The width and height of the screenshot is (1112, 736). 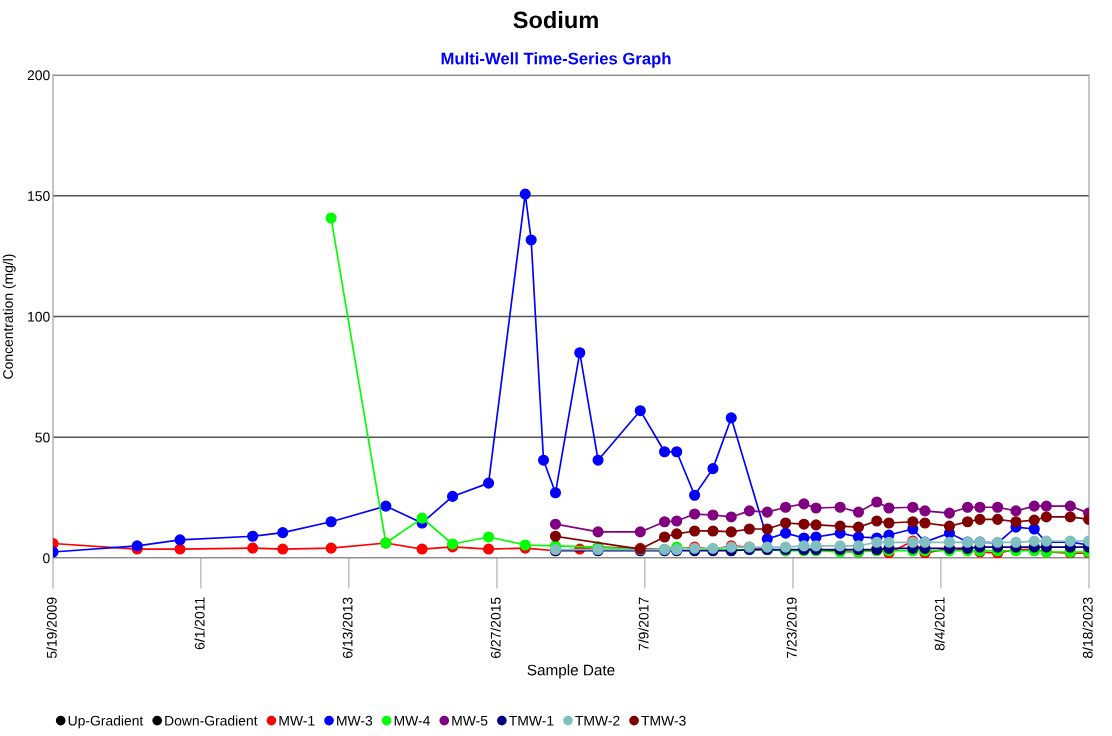 I want to click on legend-label: Up-Gradient, so click(x=106, y=722).